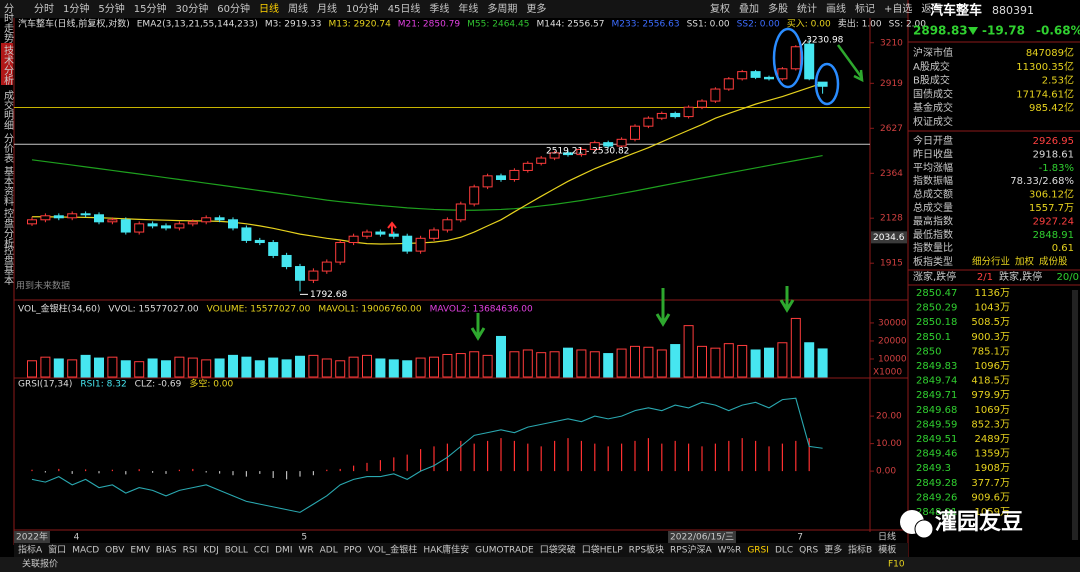 The image size is (1080, 572). I want to click on tick-price: 2850, so click(928, 351).